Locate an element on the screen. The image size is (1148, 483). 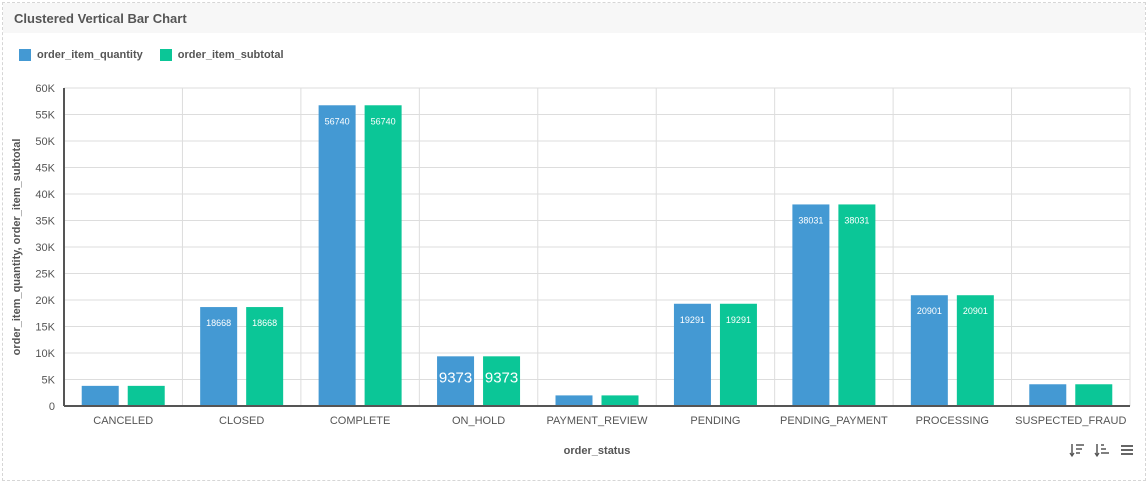
chart-toolbar is located at coordinates (1102, 450).